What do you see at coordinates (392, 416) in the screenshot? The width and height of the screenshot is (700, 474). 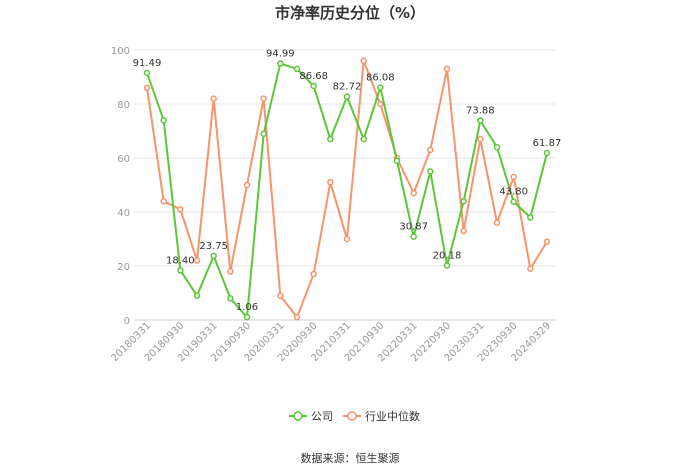 I see `legend-label: 行业中位数` at bounding box center [392, 416].